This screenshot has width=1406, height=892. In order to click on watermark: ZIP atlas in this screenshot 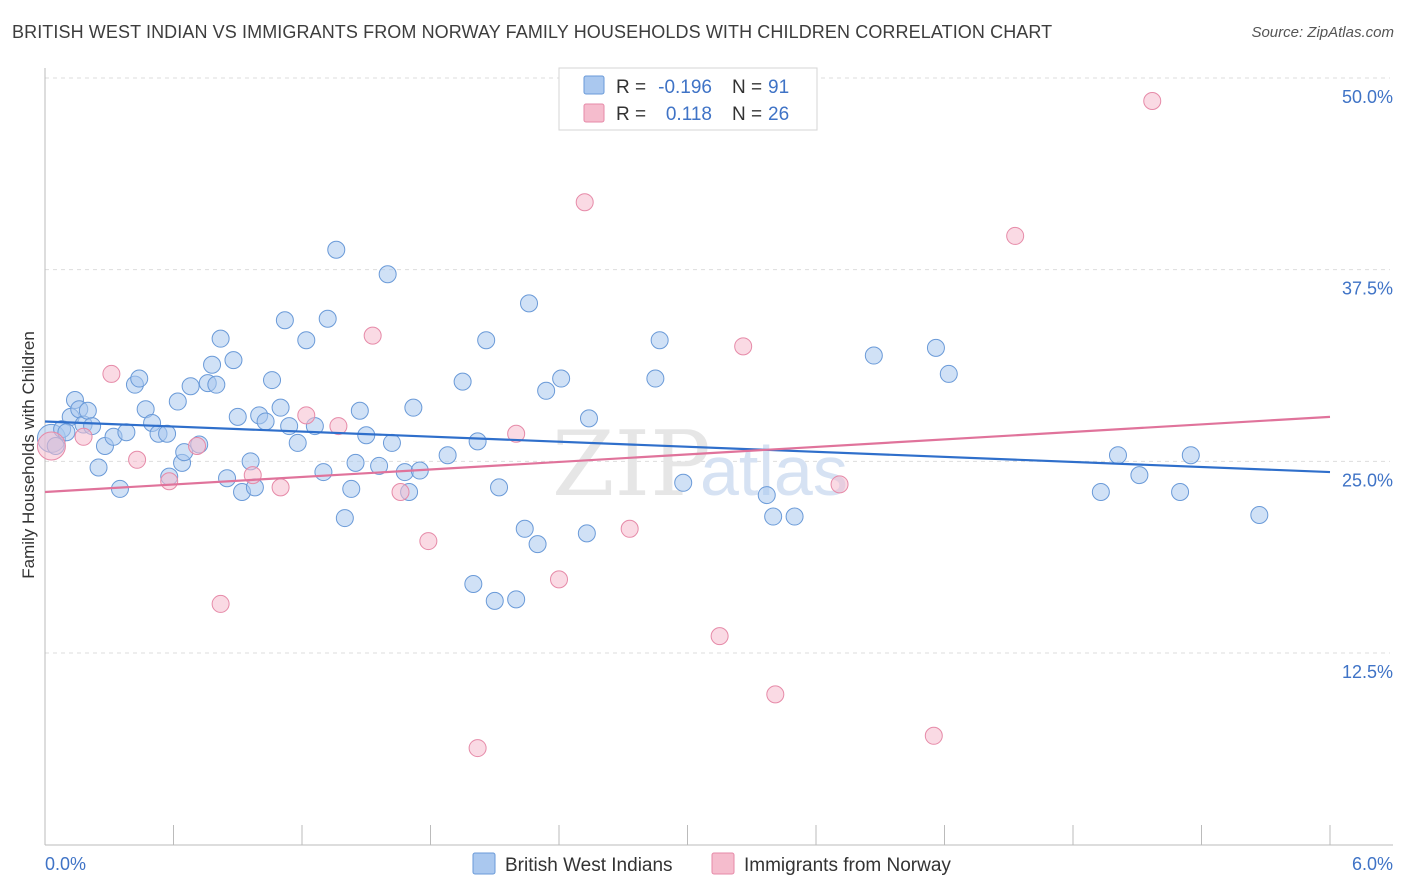, I will do `click(700, 464)`.